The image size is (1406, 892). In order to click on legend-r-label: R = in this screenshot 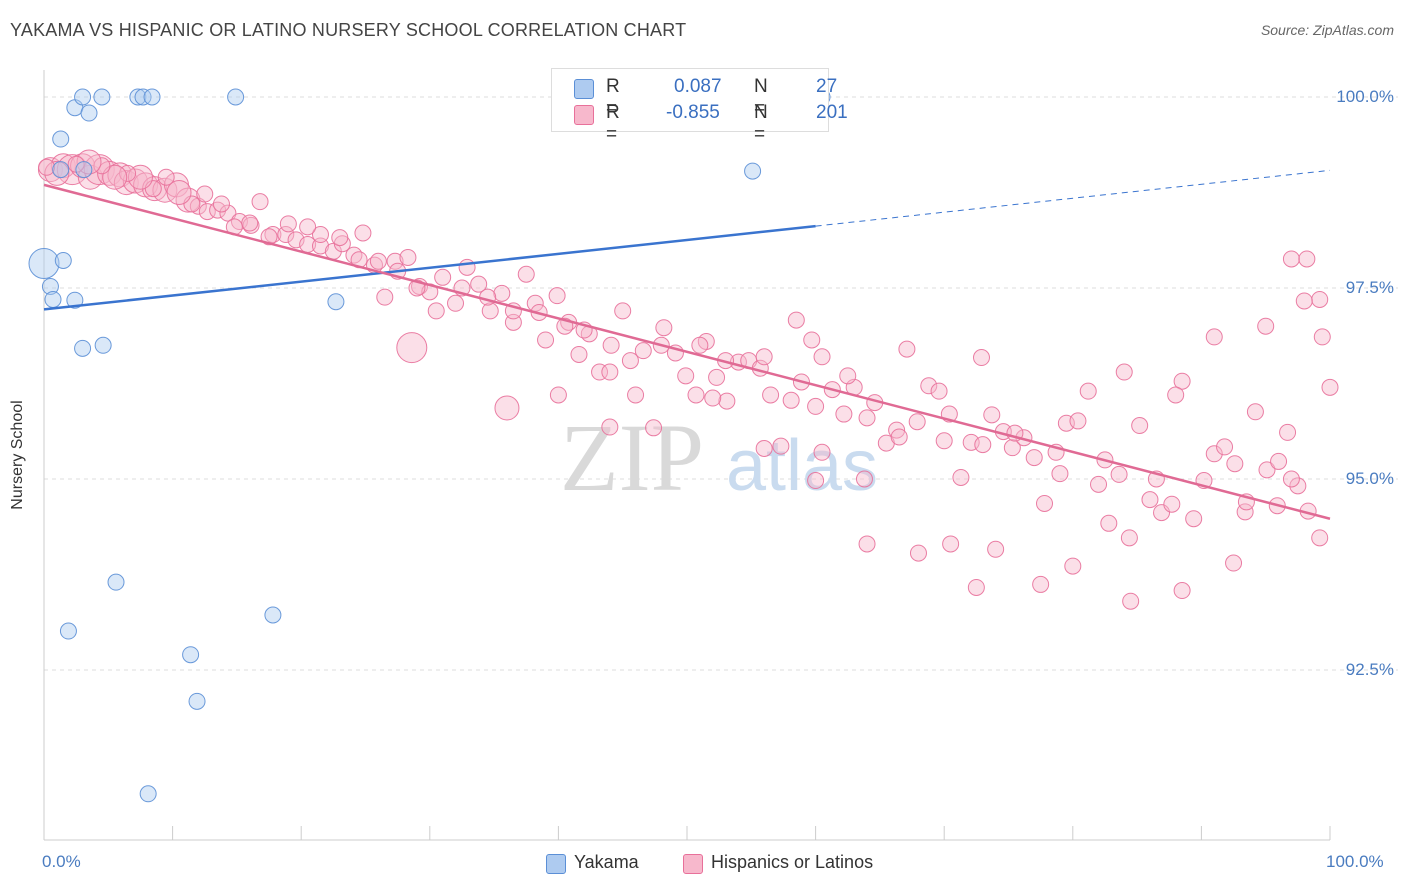, I will do `click(613, 123)`.